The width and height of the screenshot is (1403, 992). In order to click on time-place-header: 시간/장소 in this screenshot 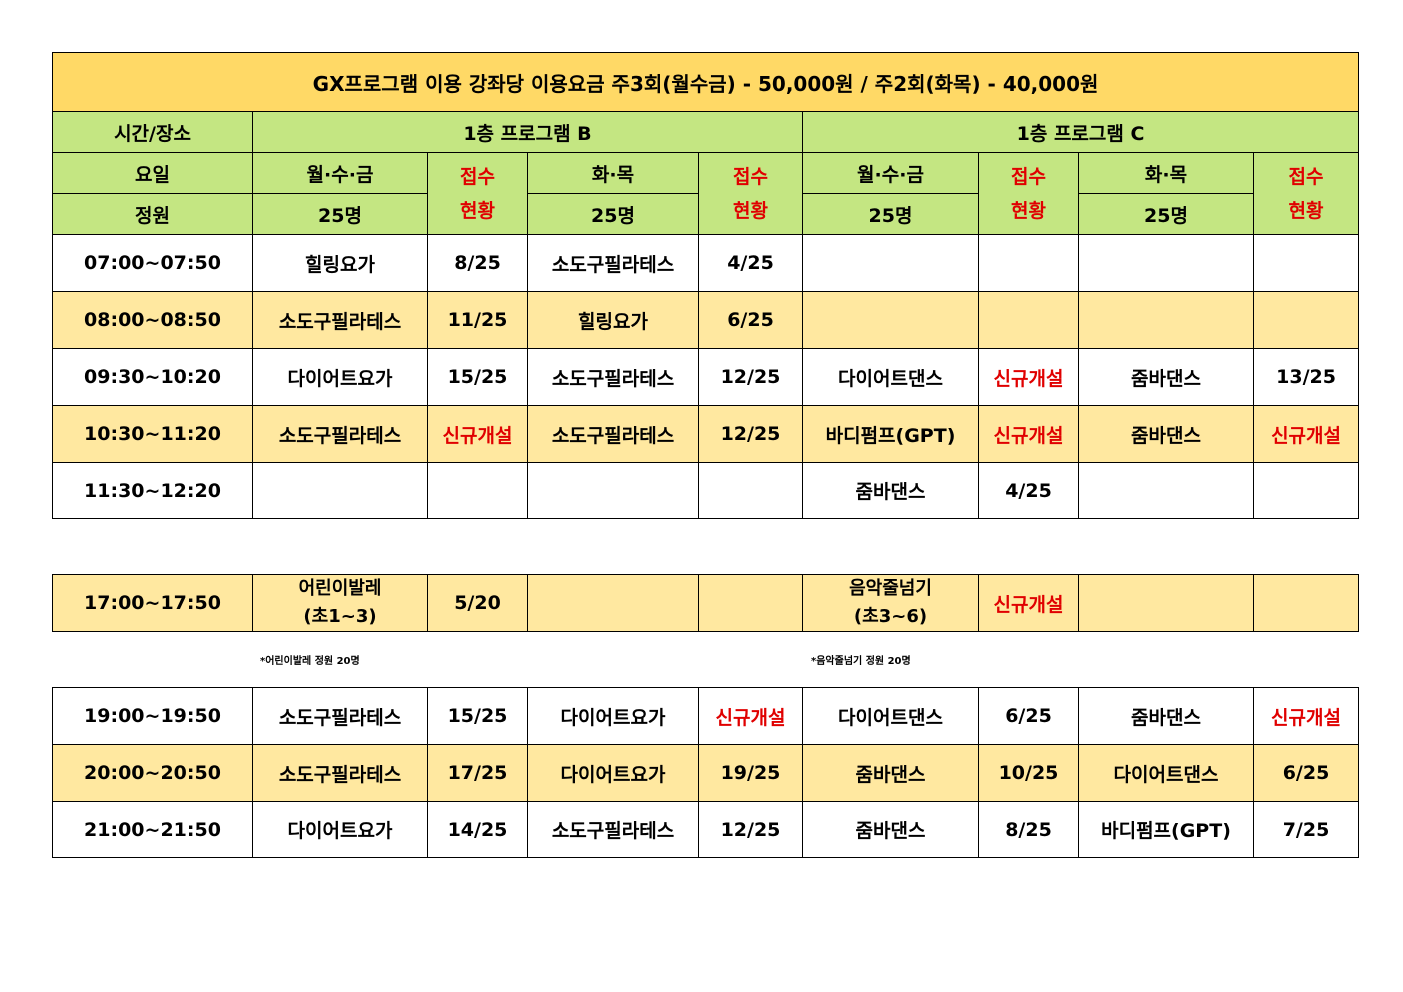, I will do `click(152, 132)`.